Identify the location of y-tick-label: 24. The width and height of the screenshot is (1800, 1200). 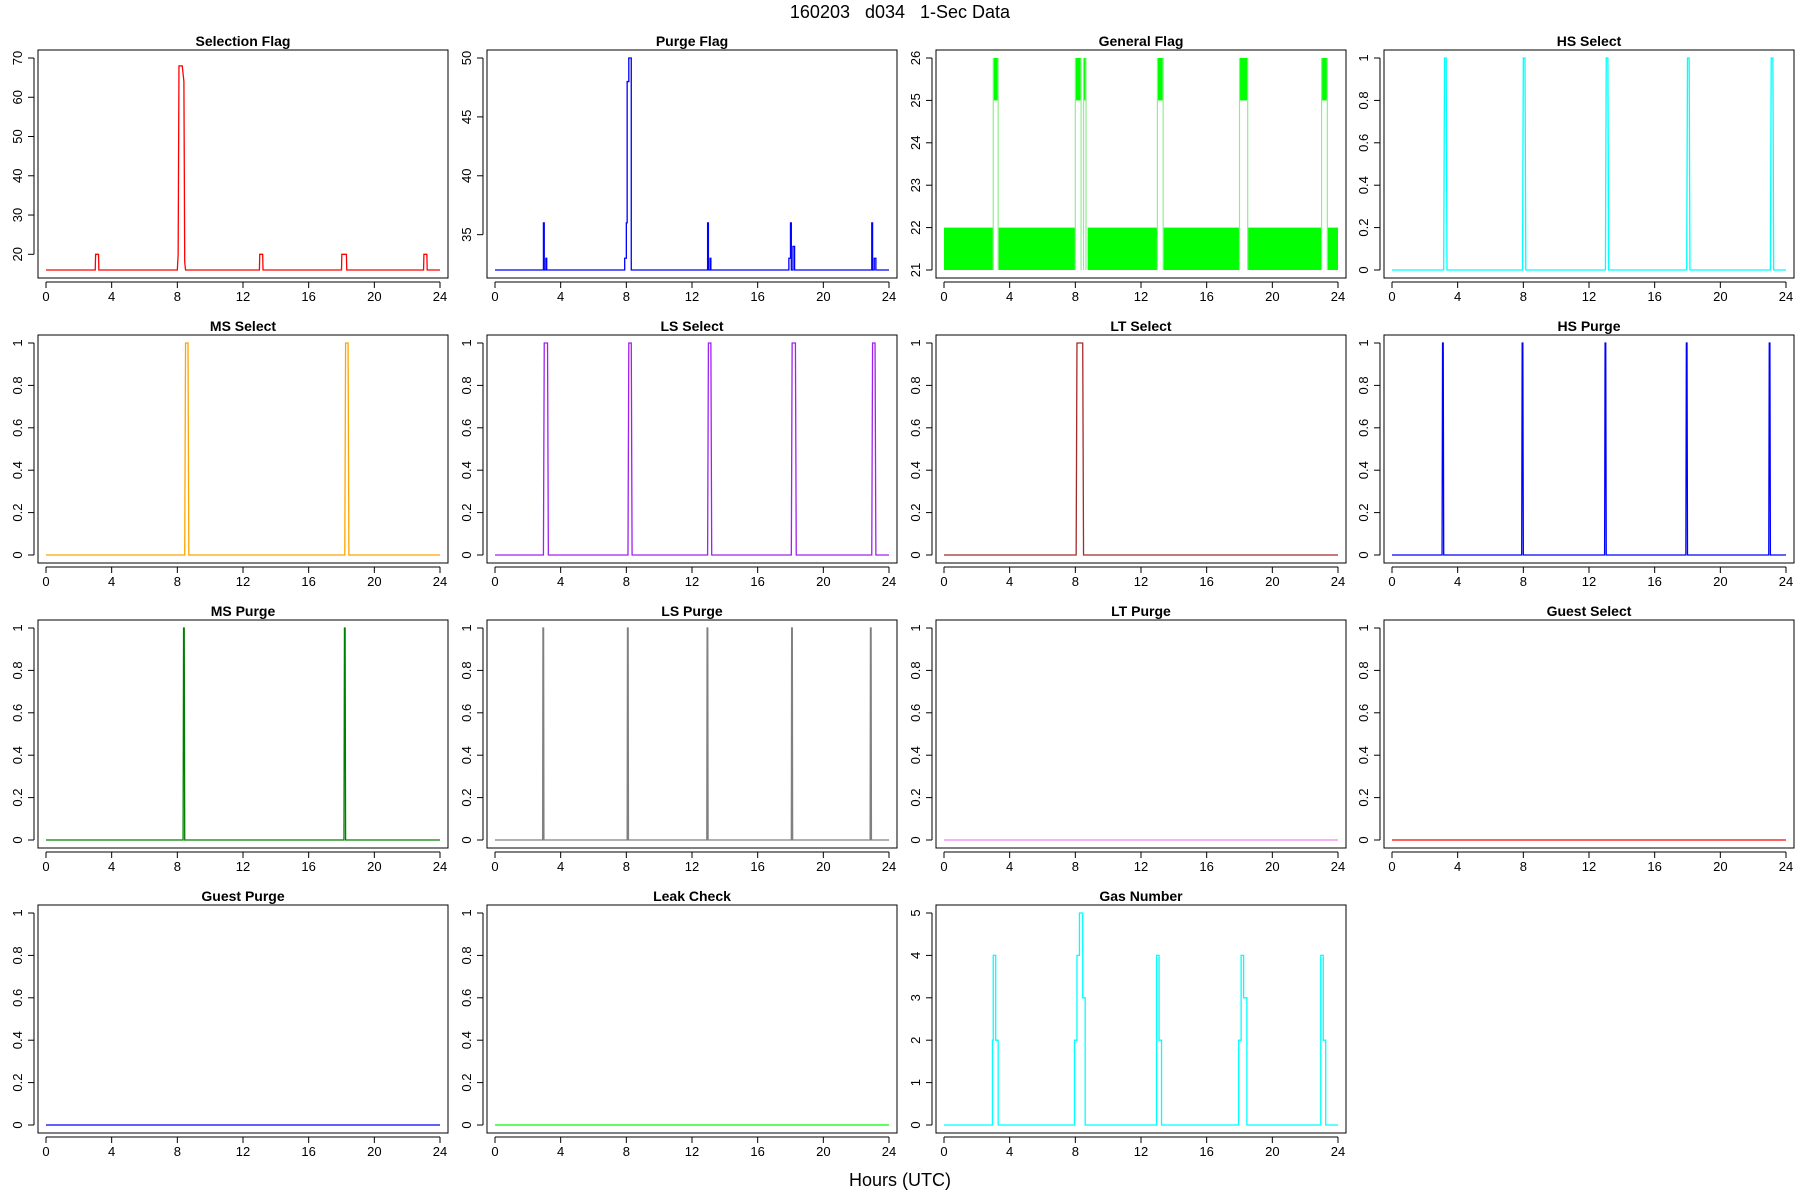
(915, 143).